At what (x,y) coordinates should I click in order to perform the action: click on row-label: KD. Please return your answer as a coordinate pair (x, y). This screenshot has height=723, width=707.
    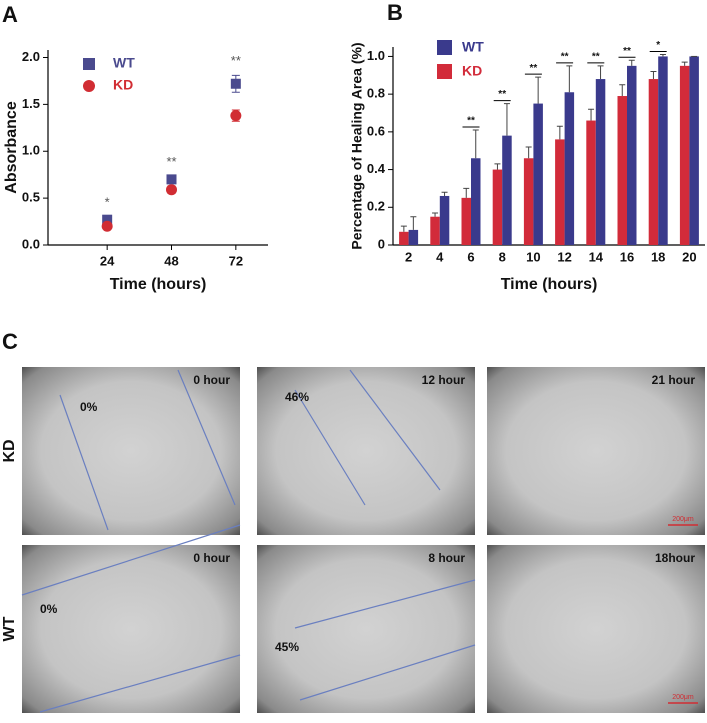
    Looking at the image, I should click on (9, 450).